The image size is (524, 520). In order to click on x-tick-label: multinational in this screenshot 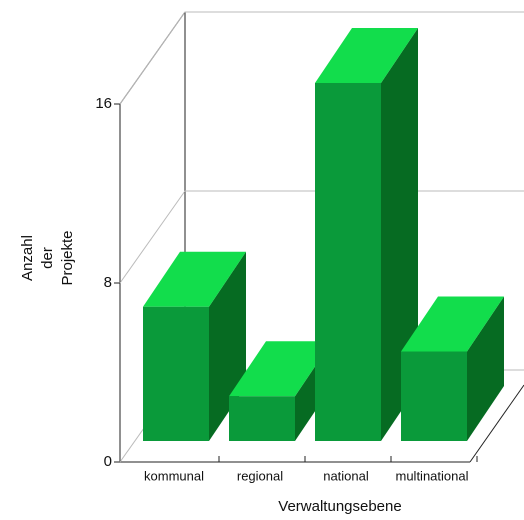, I will do `click(432, 475)`.